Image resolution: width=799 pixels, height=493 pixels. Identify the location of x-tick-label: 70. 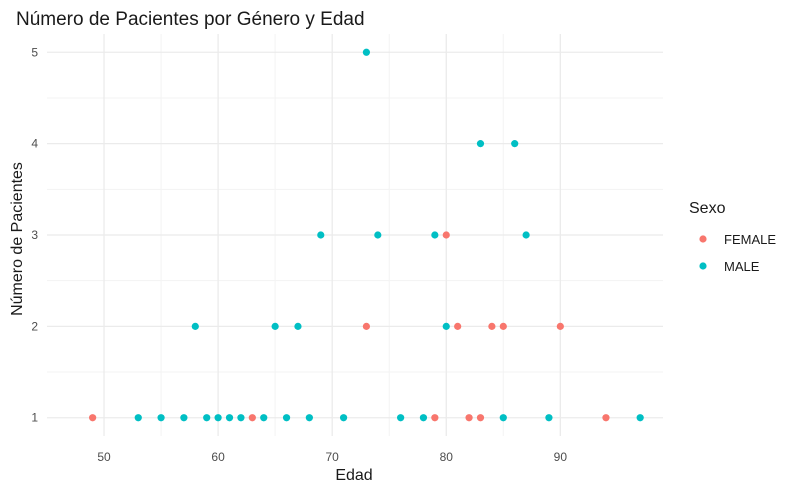
(333, 457).